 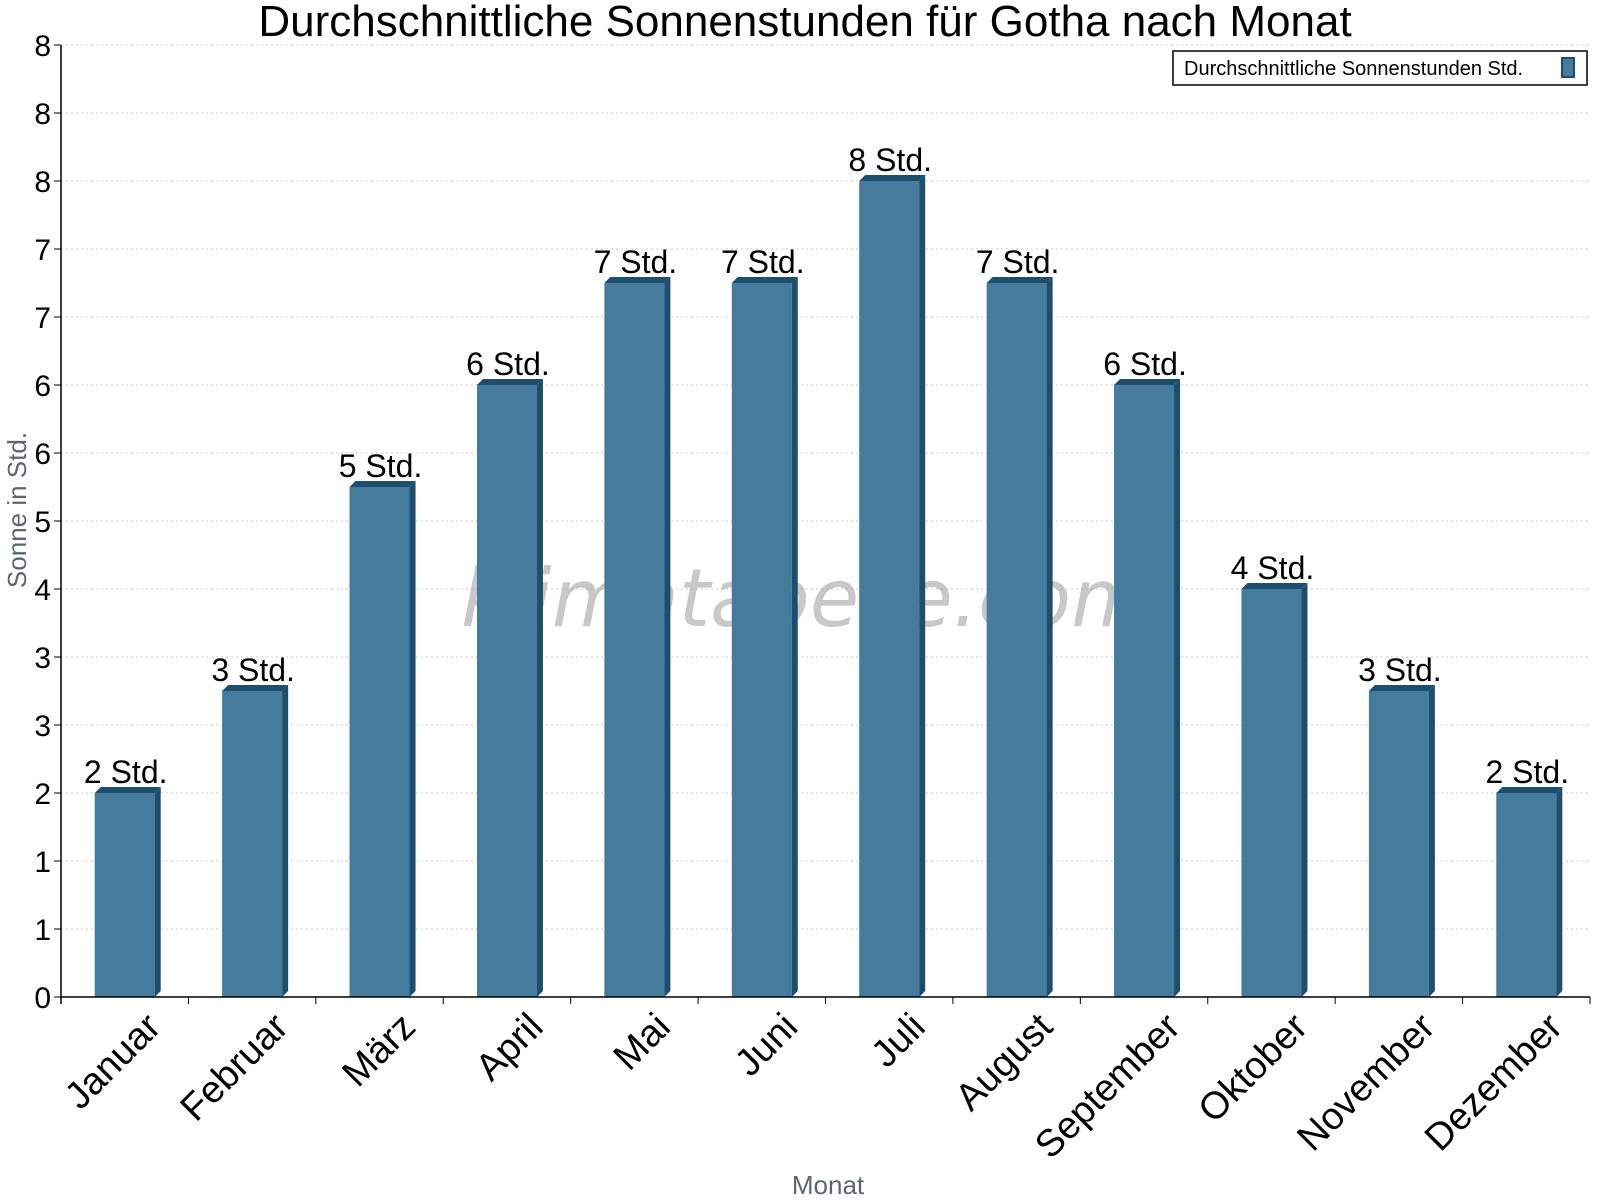 I want to click on legend-swatch, so click(x=1568, y=67).